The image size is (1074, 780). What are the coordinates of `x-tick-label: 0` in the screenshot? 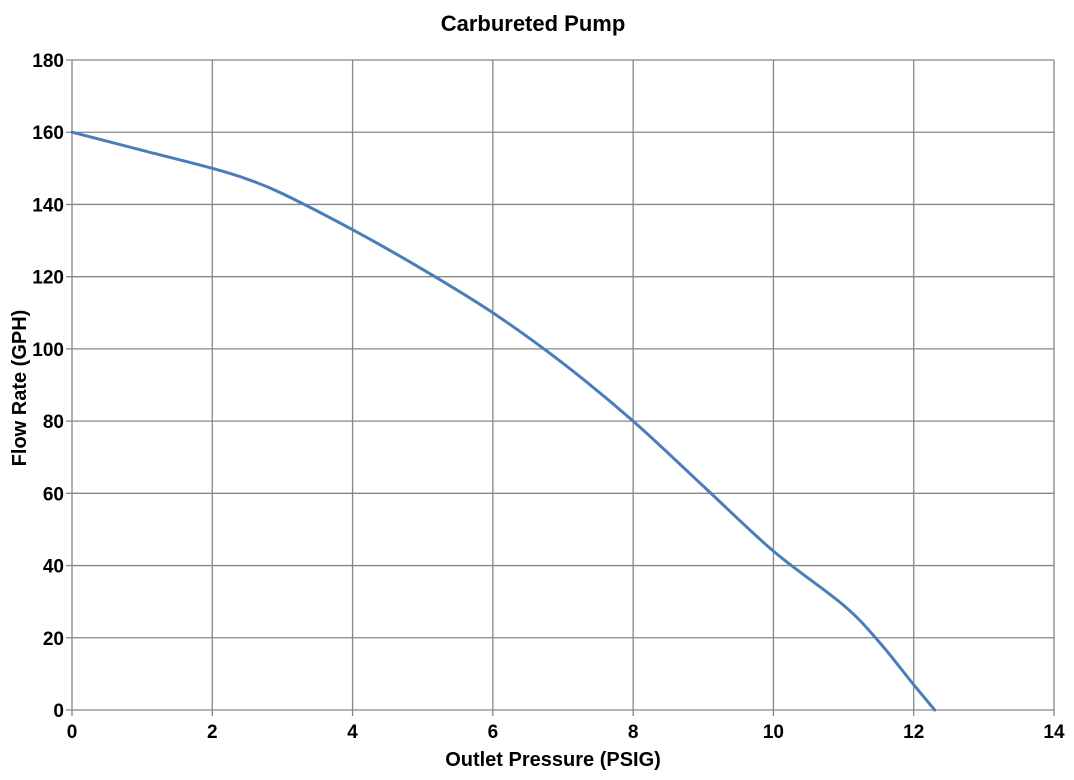 It's located at (72, 732).